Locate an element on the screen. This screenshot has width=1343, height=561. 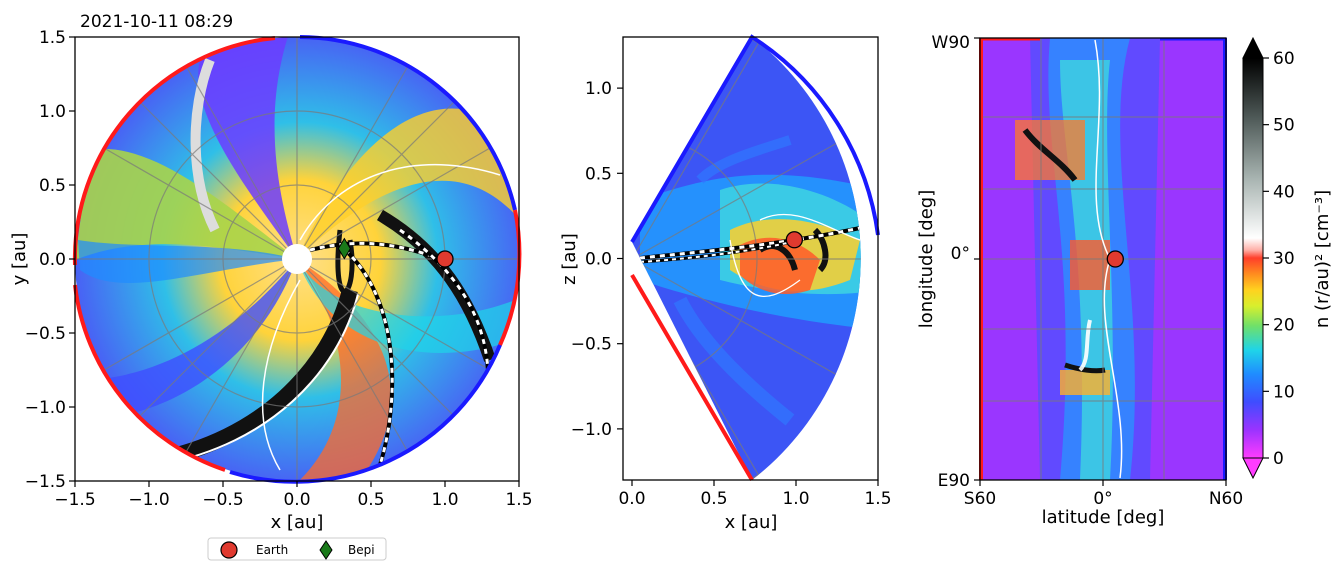
p3-ytick-label: W90 is located at coordinates (951, 43).